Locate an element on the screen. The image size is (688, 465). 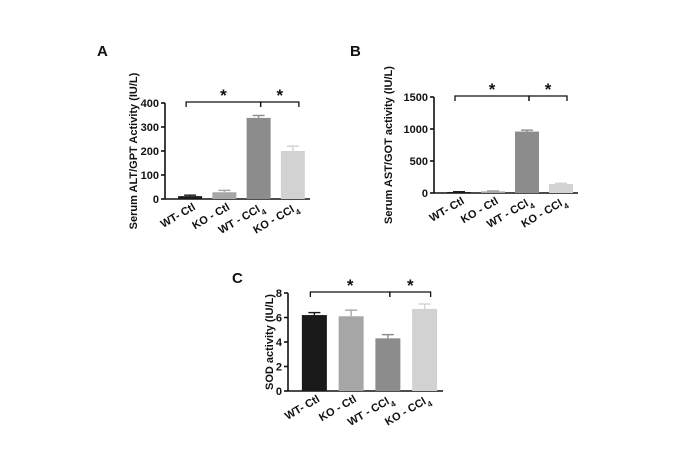
y-tick-label: 1500 is located at coordinates (416, 98).